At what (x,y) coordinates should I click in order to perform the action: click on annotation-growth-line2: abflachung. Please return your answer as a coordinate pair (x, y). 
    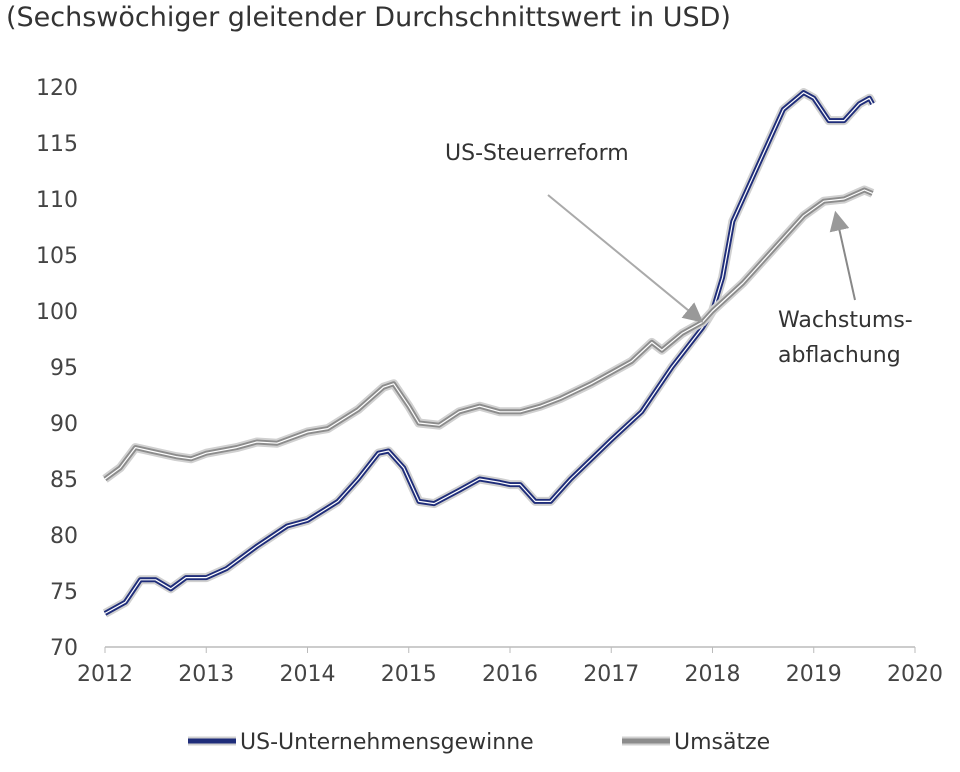
    Looking at the image, I should click on (839, 355).